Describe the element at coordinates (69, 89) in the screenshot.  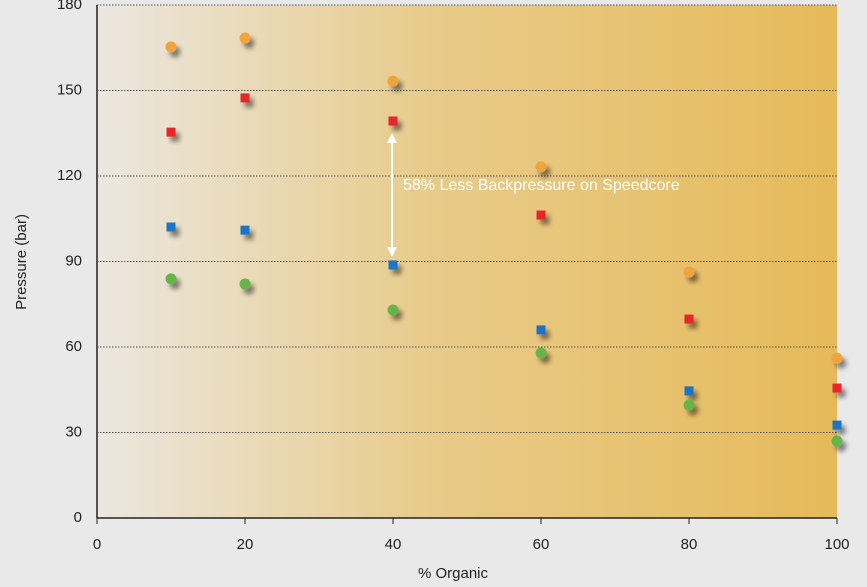
I see `y-tick-label: 150` at that location.